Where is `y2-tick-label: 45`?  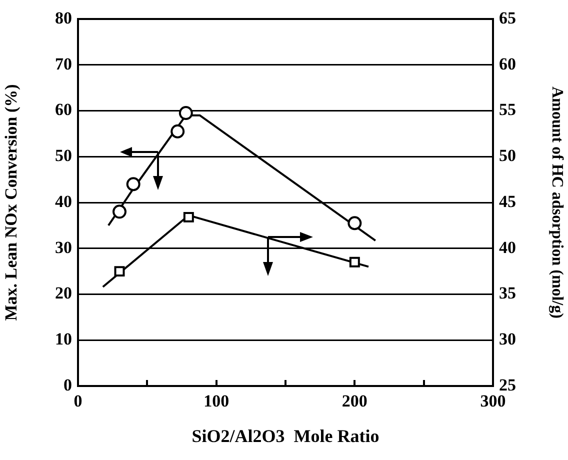 y2-tick-label: 45 is located at coordinates (507, 201).